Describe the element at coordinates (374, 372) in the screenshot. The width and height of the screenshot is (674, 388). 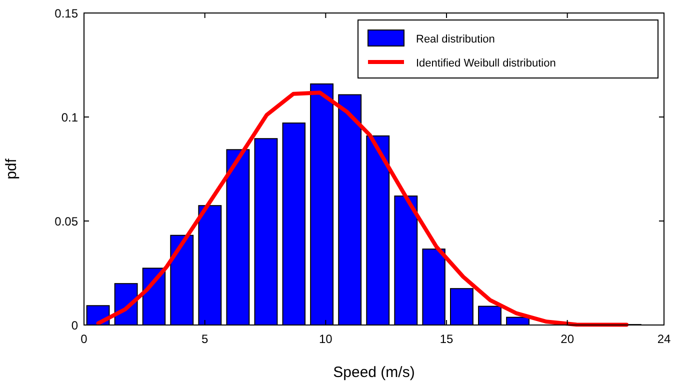
I see `x-axis-title: Speed (m/s)` at that location.